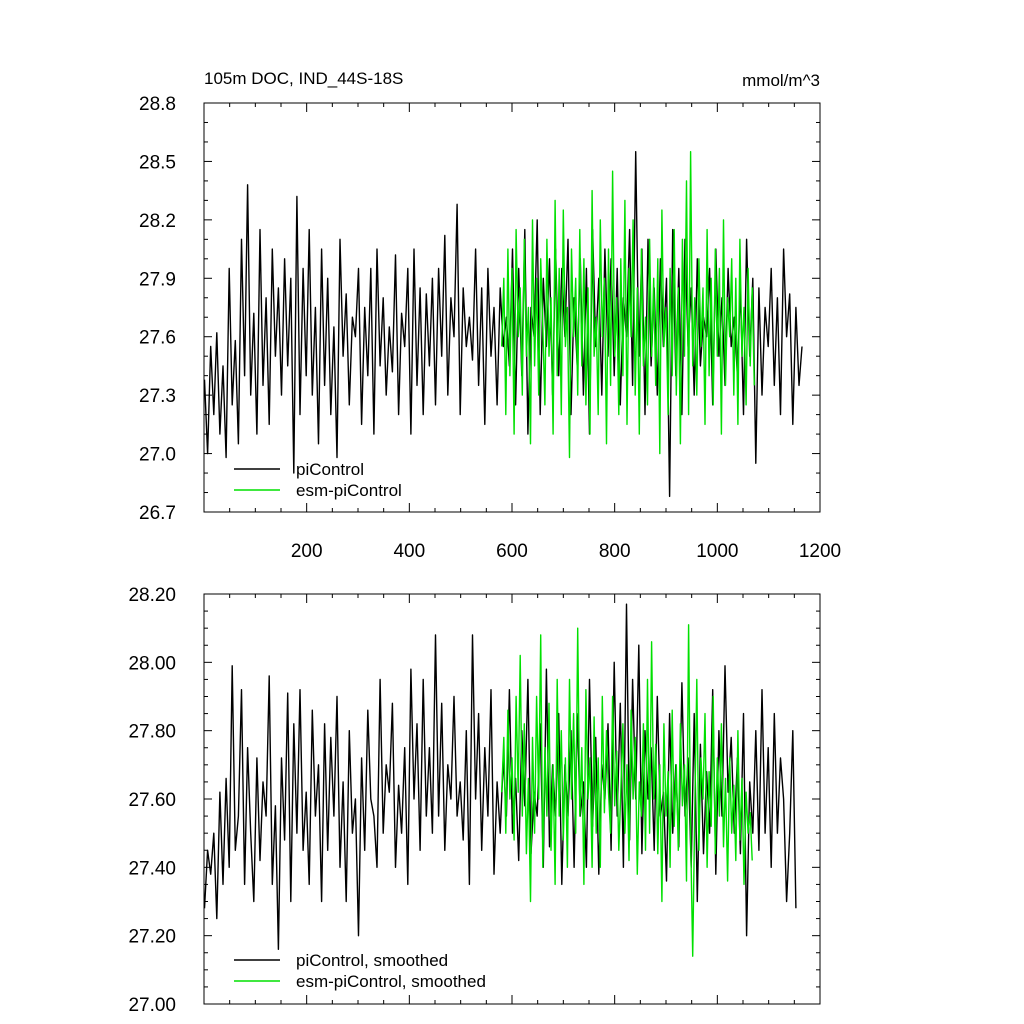  What do you see at coordinates (157, 513) in the screenshot?
I see `y-tick-label: 26.7` at bounding box center [157, 513].